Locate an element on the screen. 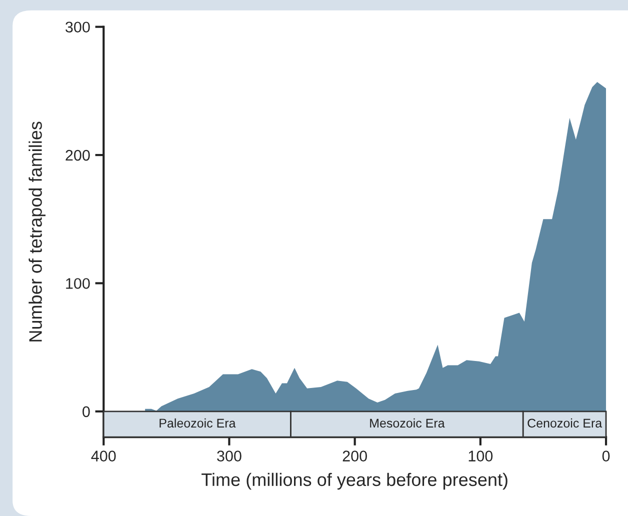 The height and width of the screenshot is (516, 628). band-label: Mesozoic Era is located at coordinates (407, 423).